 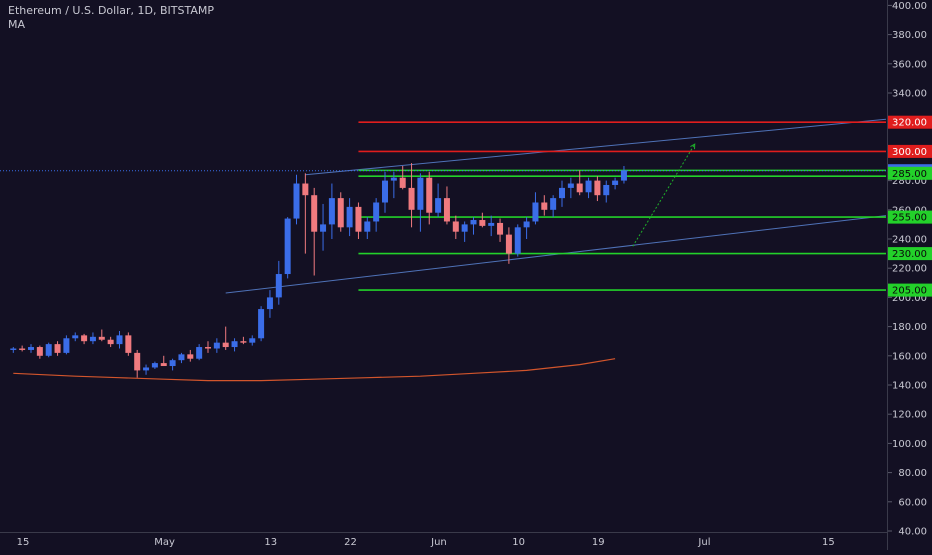 I want to click on time-tick-label: 22, so click(x=350, y=542).